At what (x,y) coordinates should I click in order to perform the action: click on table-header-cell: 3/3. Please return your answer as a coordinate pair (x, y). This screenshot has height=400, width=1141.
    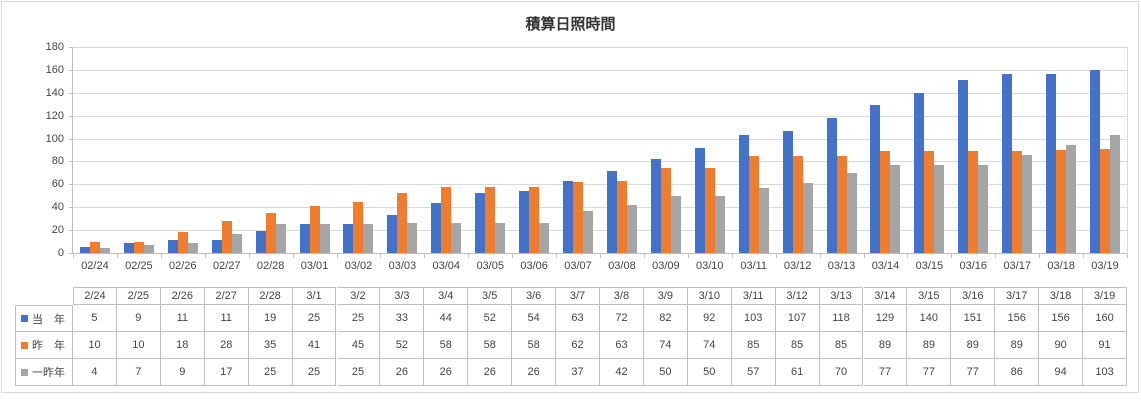
    Looking at the image, I should click on (402, 296).